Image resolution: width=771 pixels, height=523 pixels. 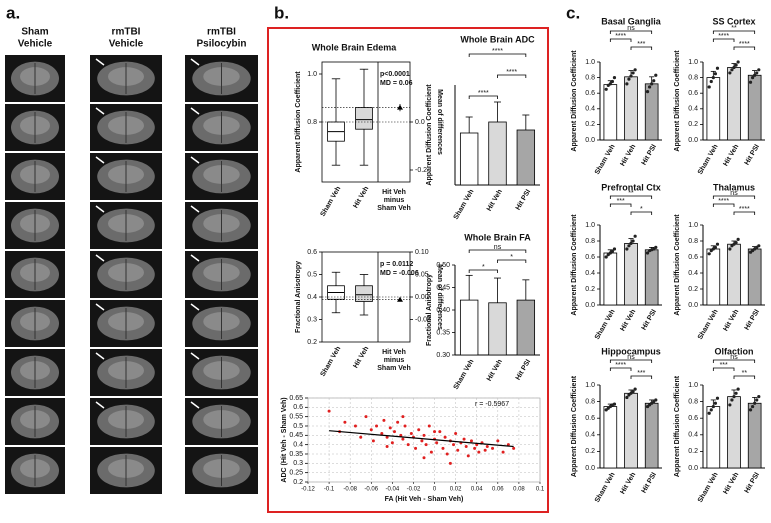 I want to click on column-header: rmTBI, so click(x=126, y=32).